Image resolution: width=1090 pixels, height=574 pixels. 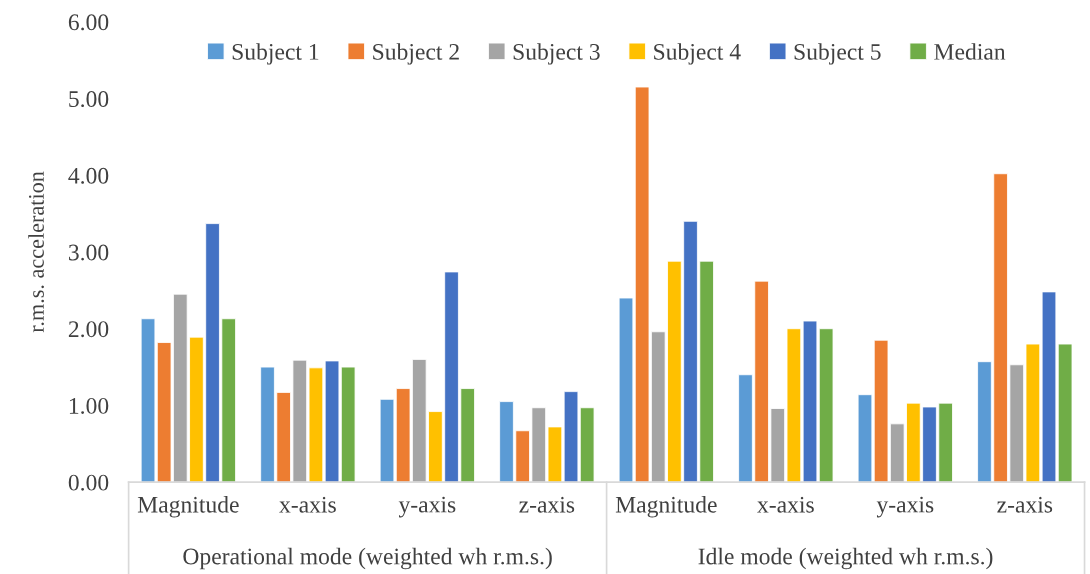 I want to click on text: Idle mode (weighted wh r.m.s.), so click(x=845, y=558).